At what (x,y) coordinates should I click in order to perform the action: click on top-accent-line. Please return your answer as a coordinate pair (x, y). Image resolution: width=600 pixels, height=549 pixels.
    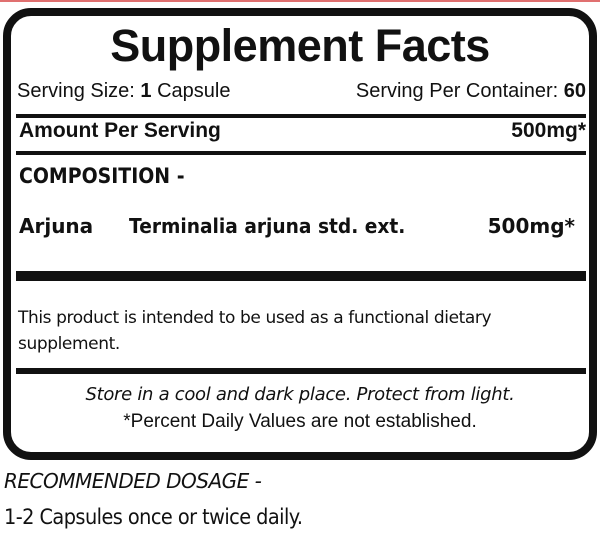
    Looking at the image, I should click on (300, 1).